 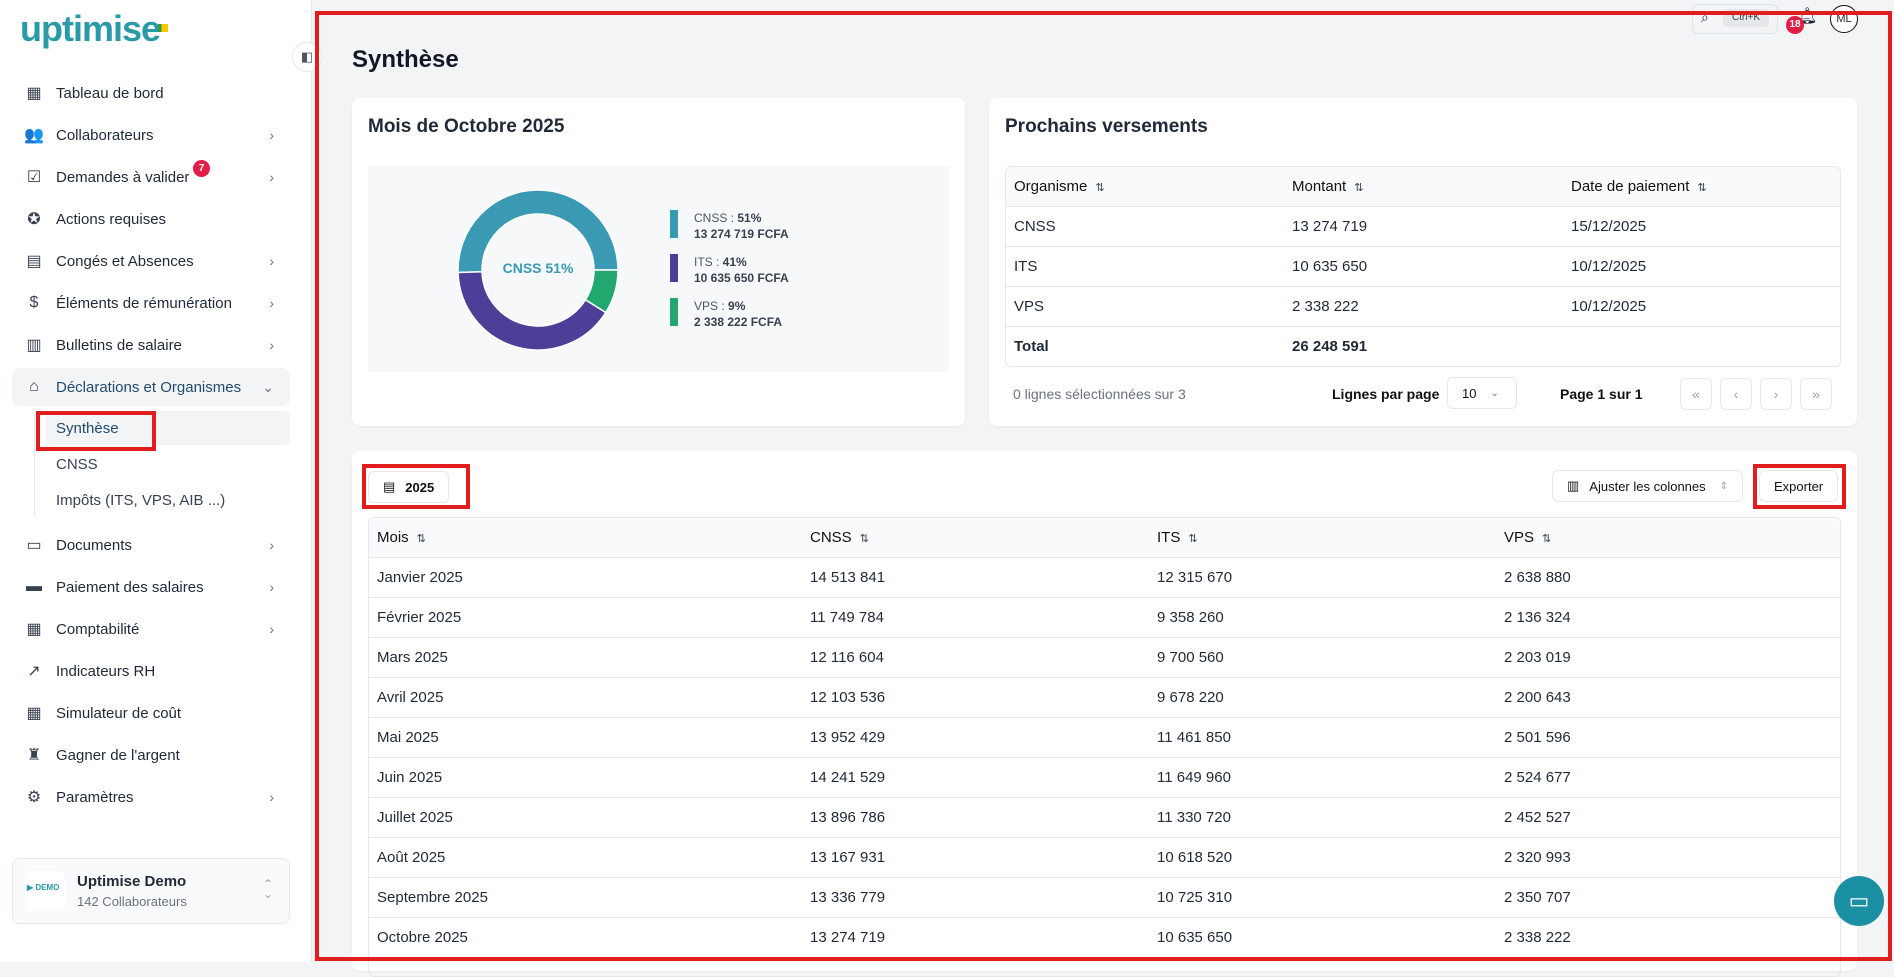 I want to click on column-header: Montant ⇅, so click(x=1327, y=186).